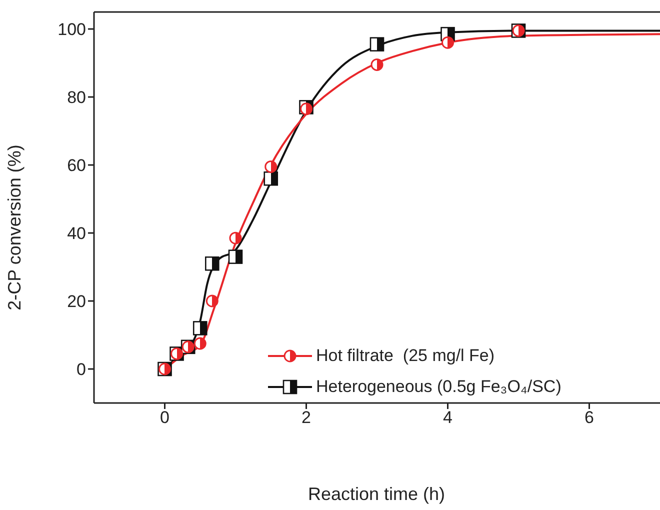 This screenshot has width=660, height=510. I want to click on x-tick-label: 4, so click(447, 418).